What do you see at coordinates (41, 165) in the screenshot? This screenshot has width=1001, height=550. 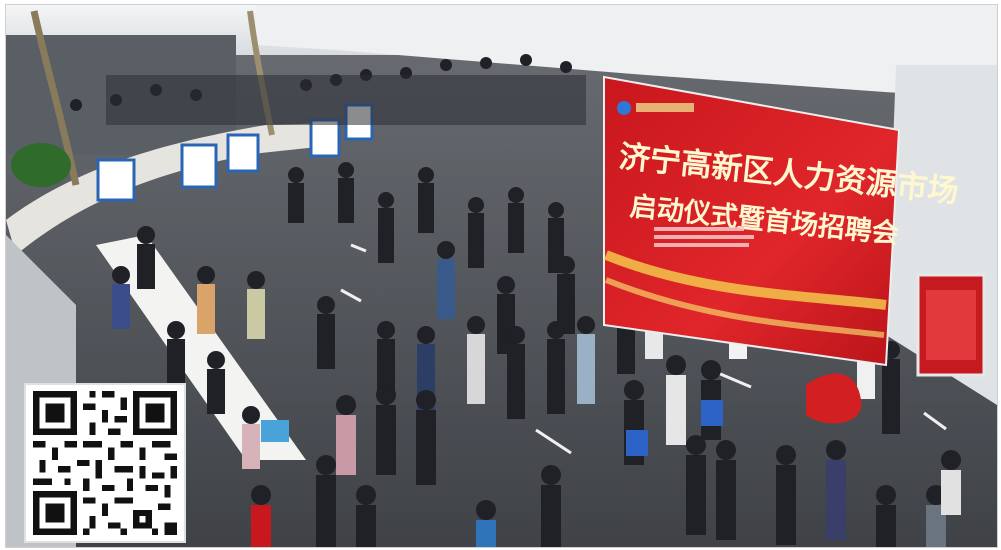 I see `plant` at bounding box center [41, 165].